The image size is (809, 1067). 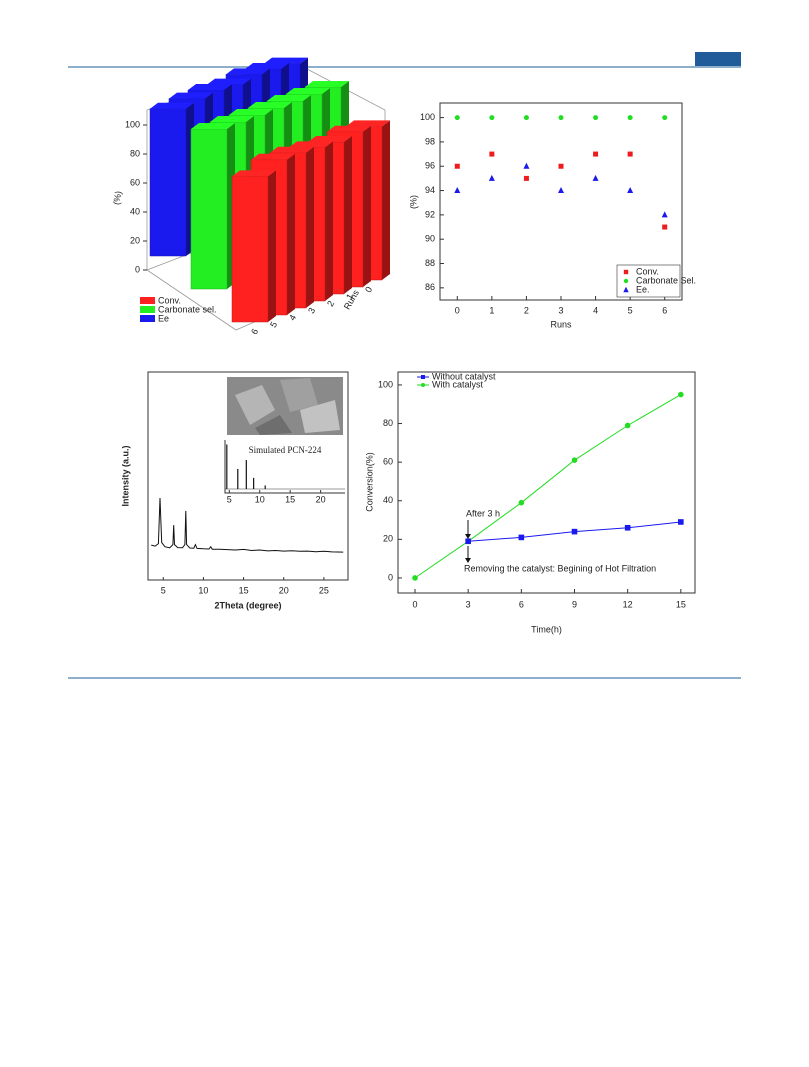 What do you see at coordinates (430, 239) in the screenshot?
I see `y-tick-label: 90` at bounding box center [430, 239].